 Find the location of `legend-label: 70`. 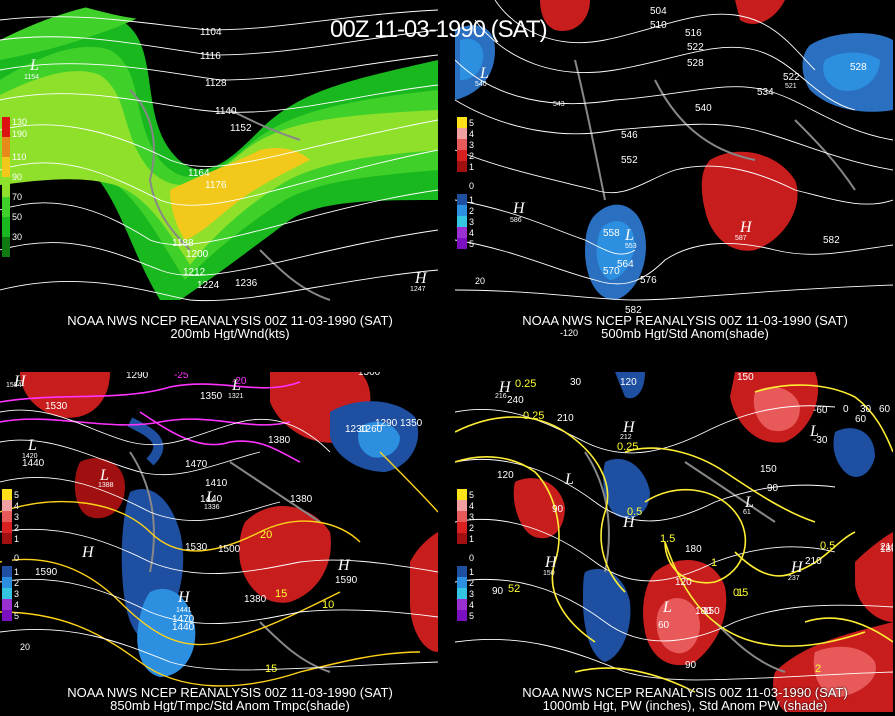

legend-label: 70 is located at coordinates (17, 197).